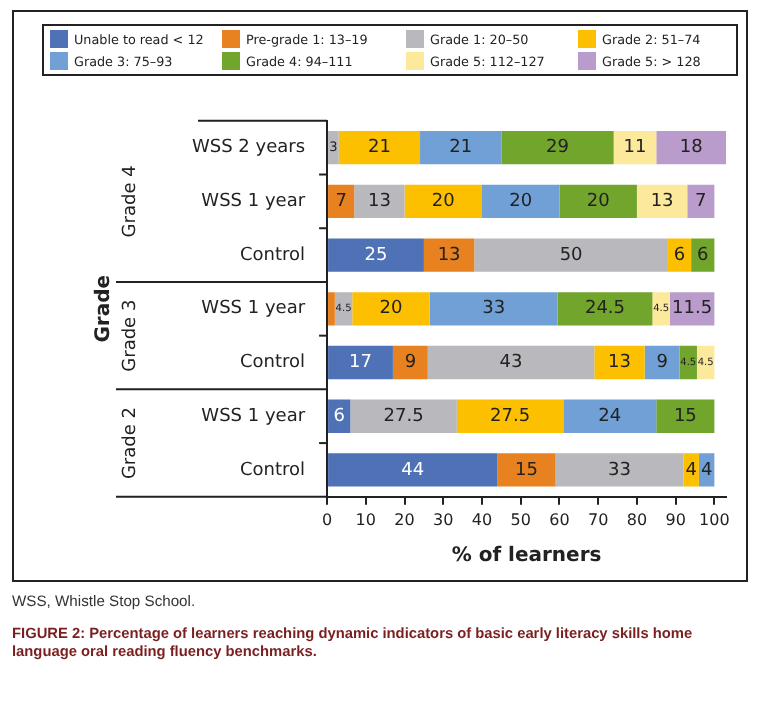 This screenshot has width=768, height=726. I want to click on x-tick-label: 10, so click(365, 519).